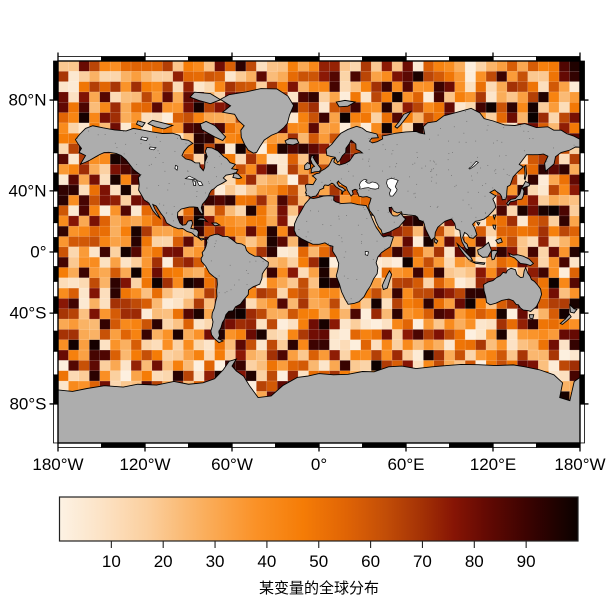 The image size is (612, 600). What do you see at coordinates (28, 404) in the screenshot?
I see `y-tick-label: 80°S` at bounding box center [28, 404].